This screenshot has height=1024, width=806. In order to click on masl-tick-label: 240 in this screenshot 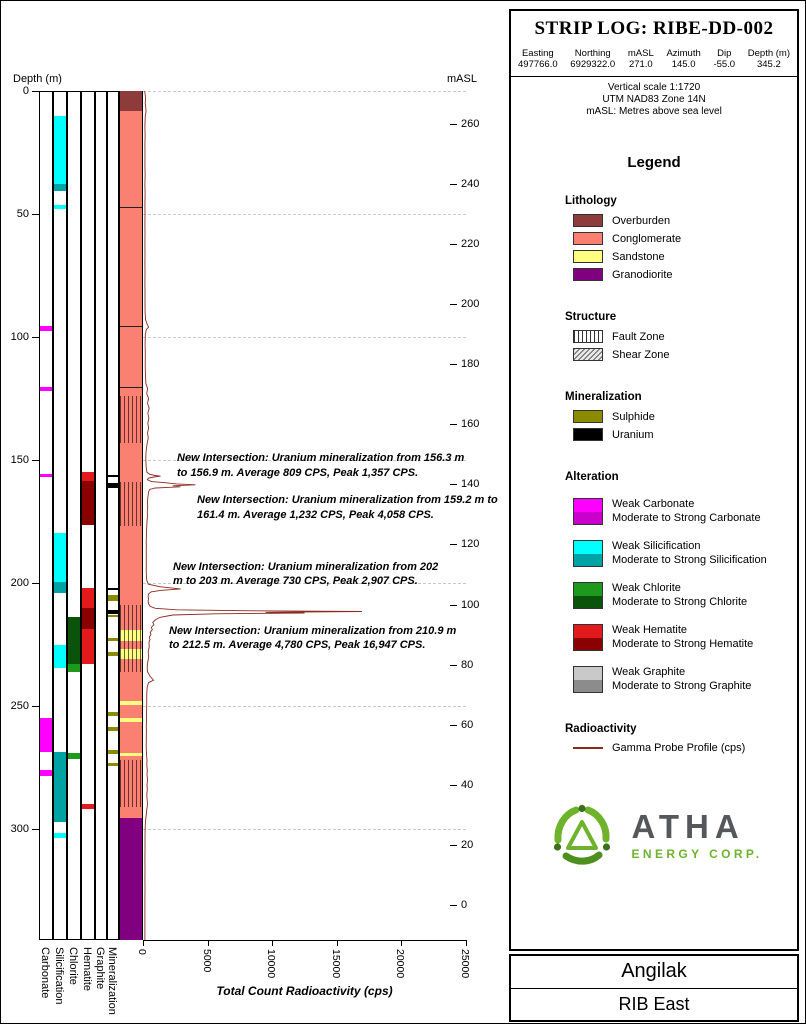, I will do `click(470, 184)`.